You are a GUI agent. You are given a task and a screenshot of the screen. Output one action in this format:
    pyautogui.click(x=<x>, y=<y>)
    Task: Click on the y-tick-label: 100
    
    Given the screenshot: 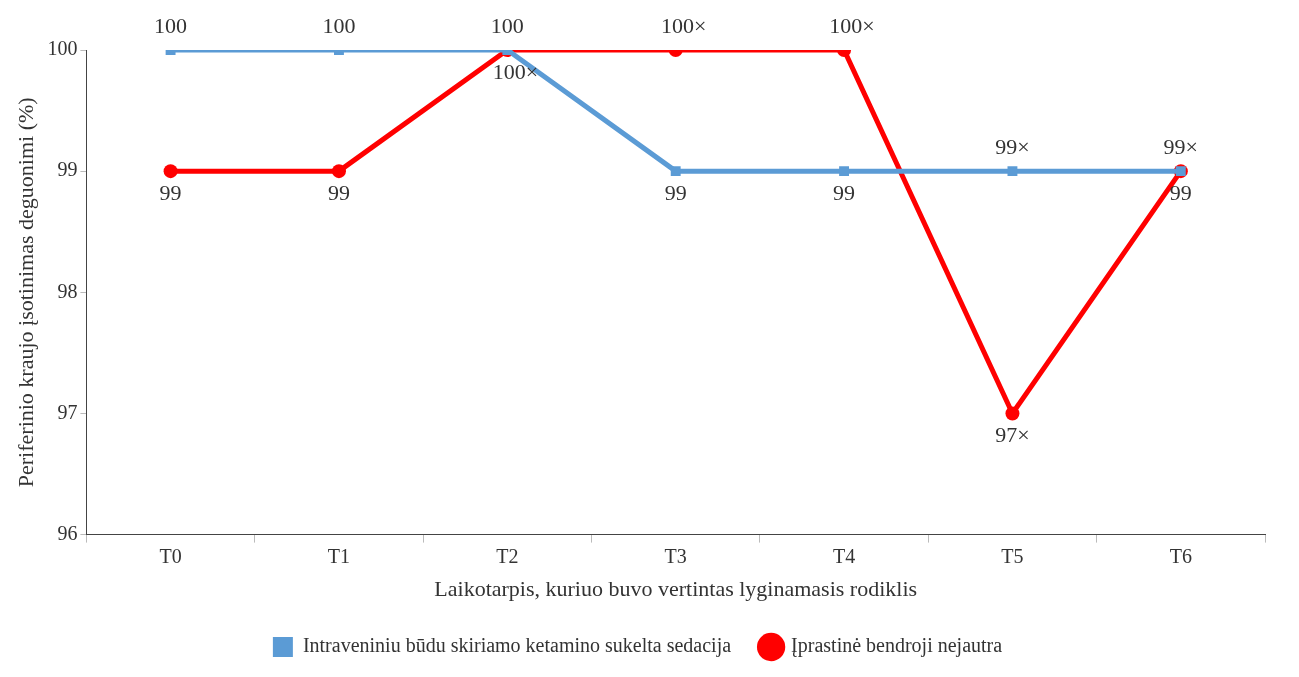 What is the action you would take?
    pyautogui.click(x=62, y=48)
    